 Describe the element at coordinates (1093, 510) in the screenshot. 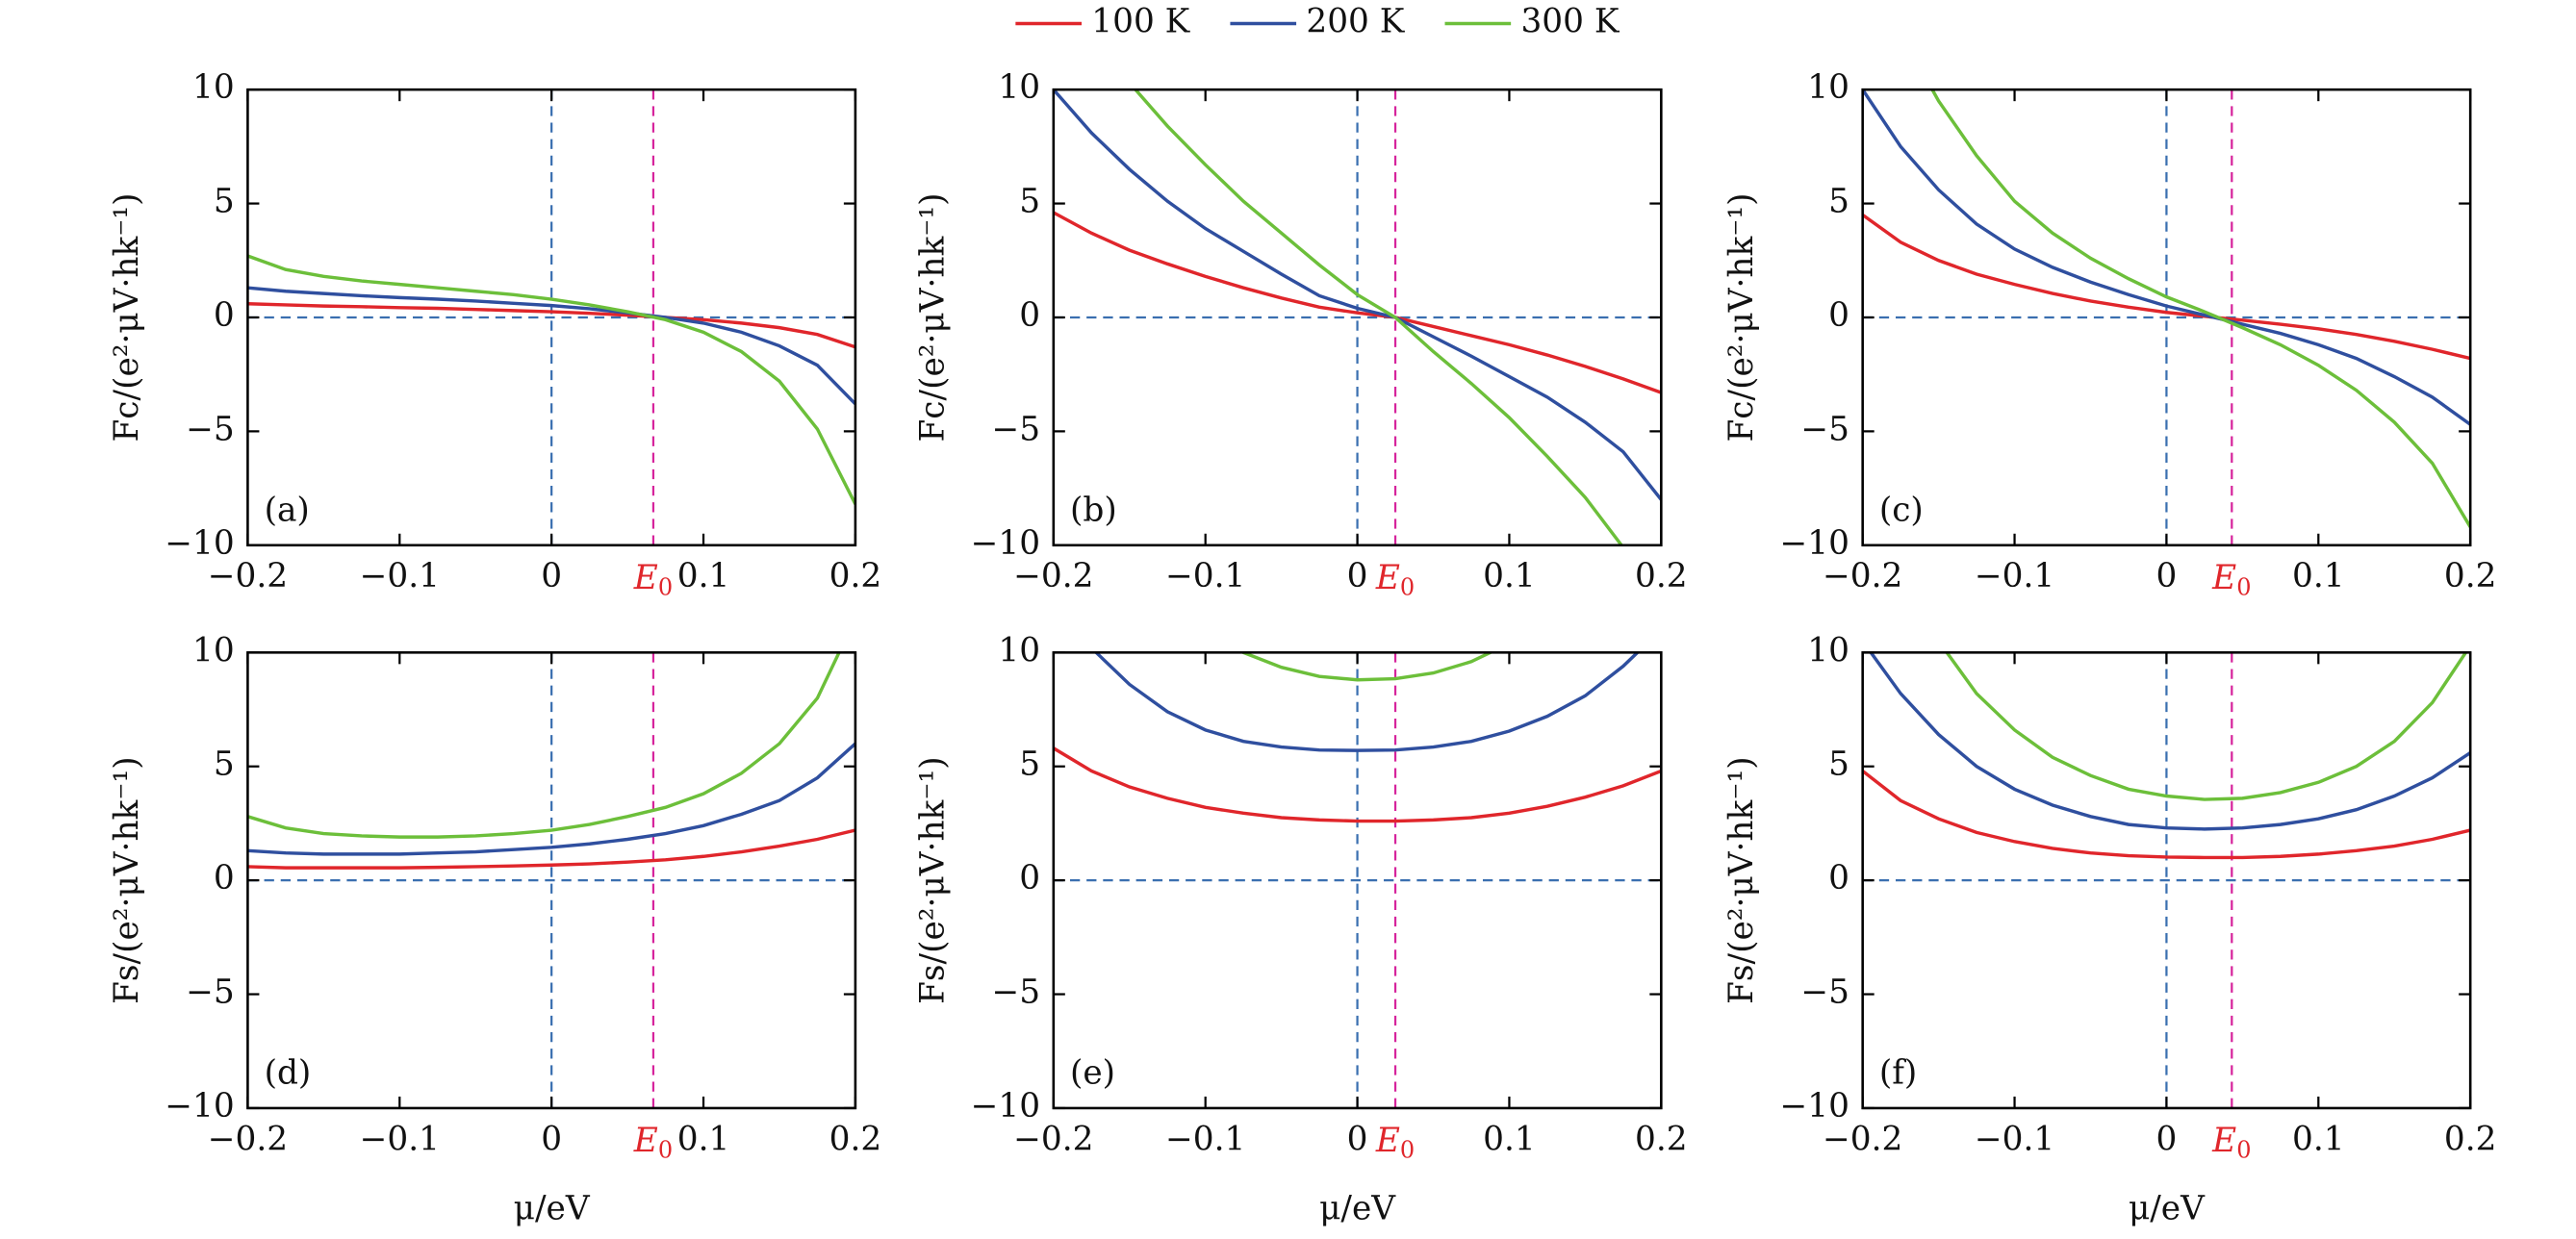

I see `panel-label: (b)` at that location.